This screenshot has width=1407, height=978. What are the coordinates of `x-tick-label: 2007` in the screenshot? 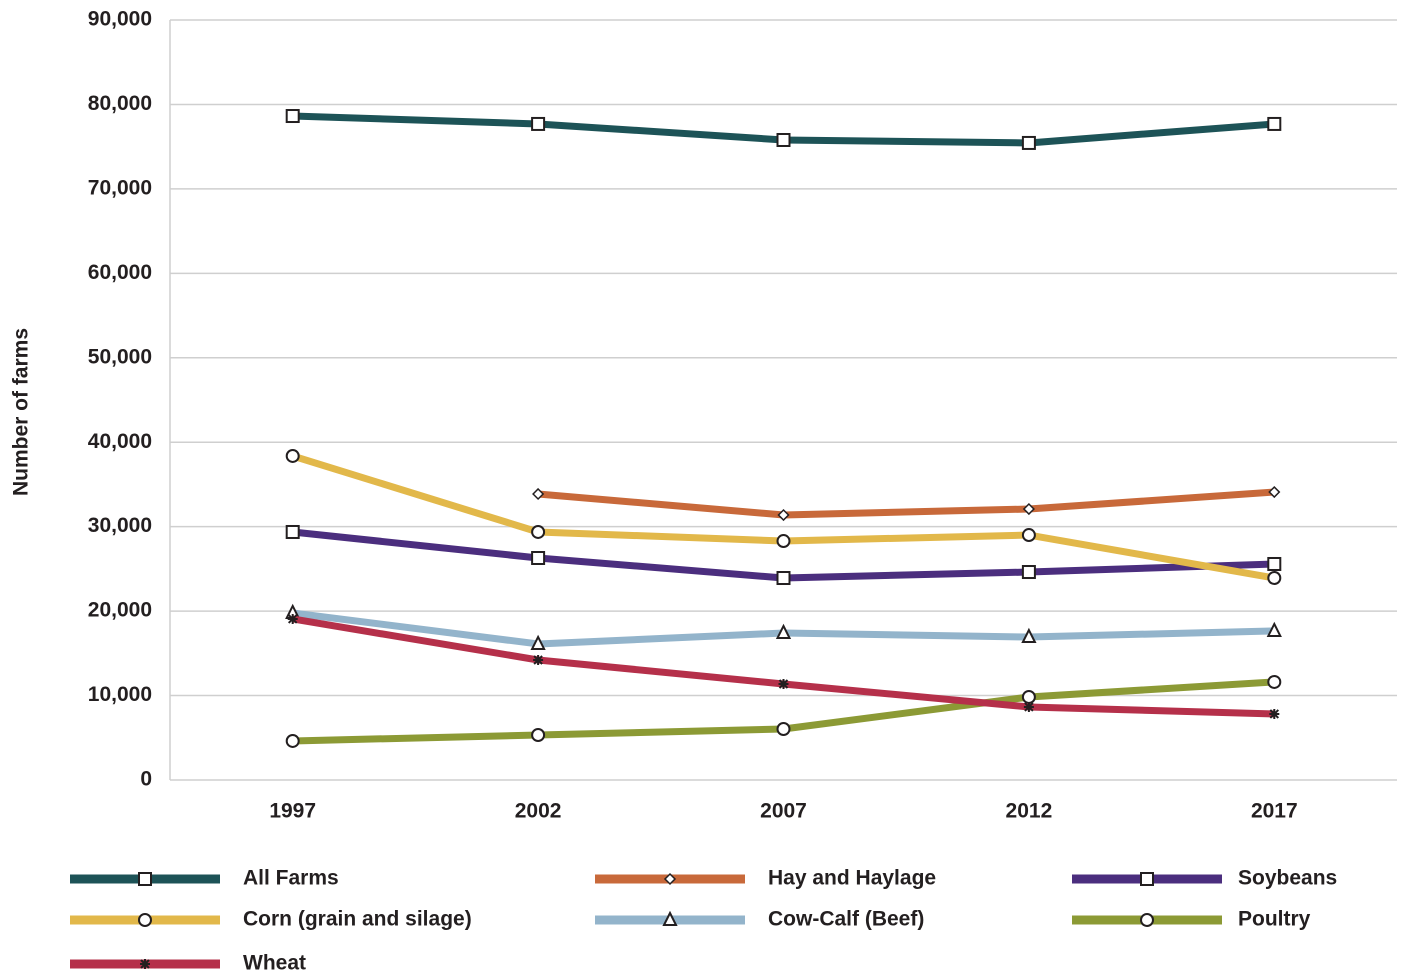 It's located at (783, 811).